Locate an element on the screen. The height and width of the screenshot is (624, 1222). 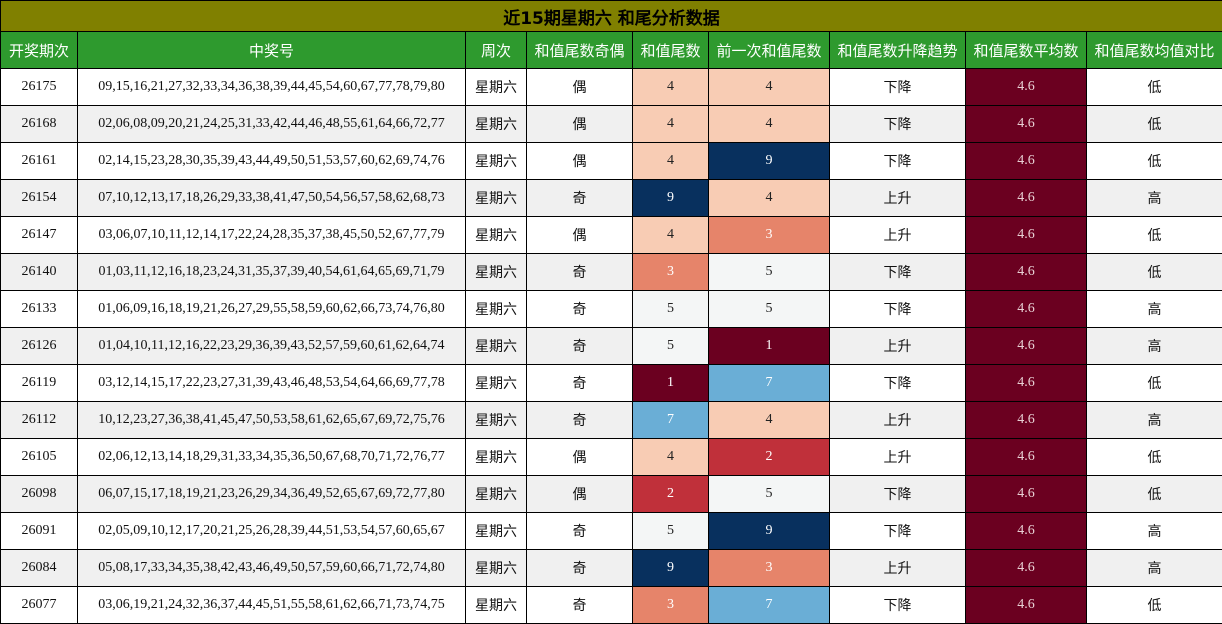
cell-tail: 7 is located at coordinates (671, 420).